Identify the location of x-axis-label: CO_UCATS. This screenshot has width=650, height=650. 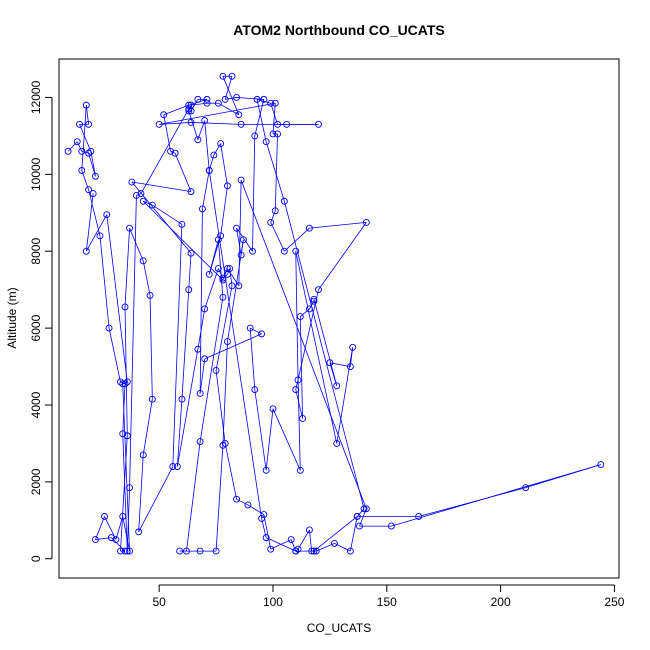
(339, 628).